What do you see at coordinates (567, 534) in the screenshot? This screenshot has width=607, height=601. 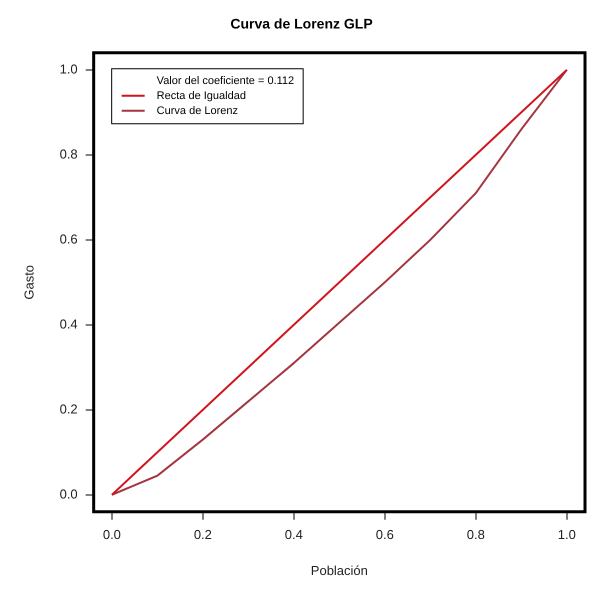 I see `x-tick-label: 1.0` at bounding box center [567, 534].